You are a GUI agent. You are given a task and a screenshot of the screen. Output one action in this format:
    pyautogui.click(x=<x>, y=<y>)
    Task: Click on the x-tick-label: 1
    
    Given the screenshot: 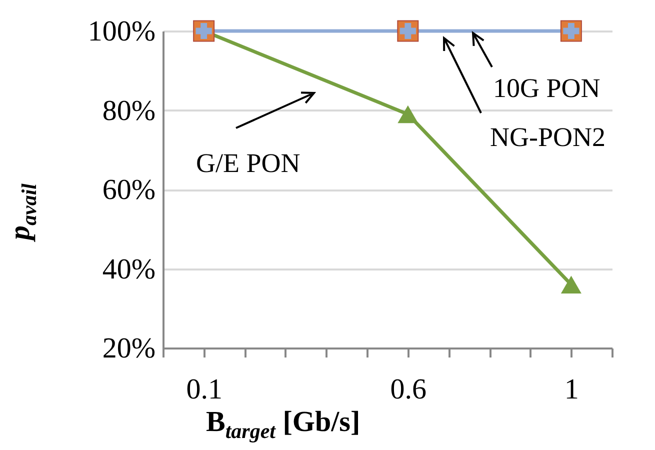 What is the action you would take?
    pyautogui.click(x=571, y=390)
    